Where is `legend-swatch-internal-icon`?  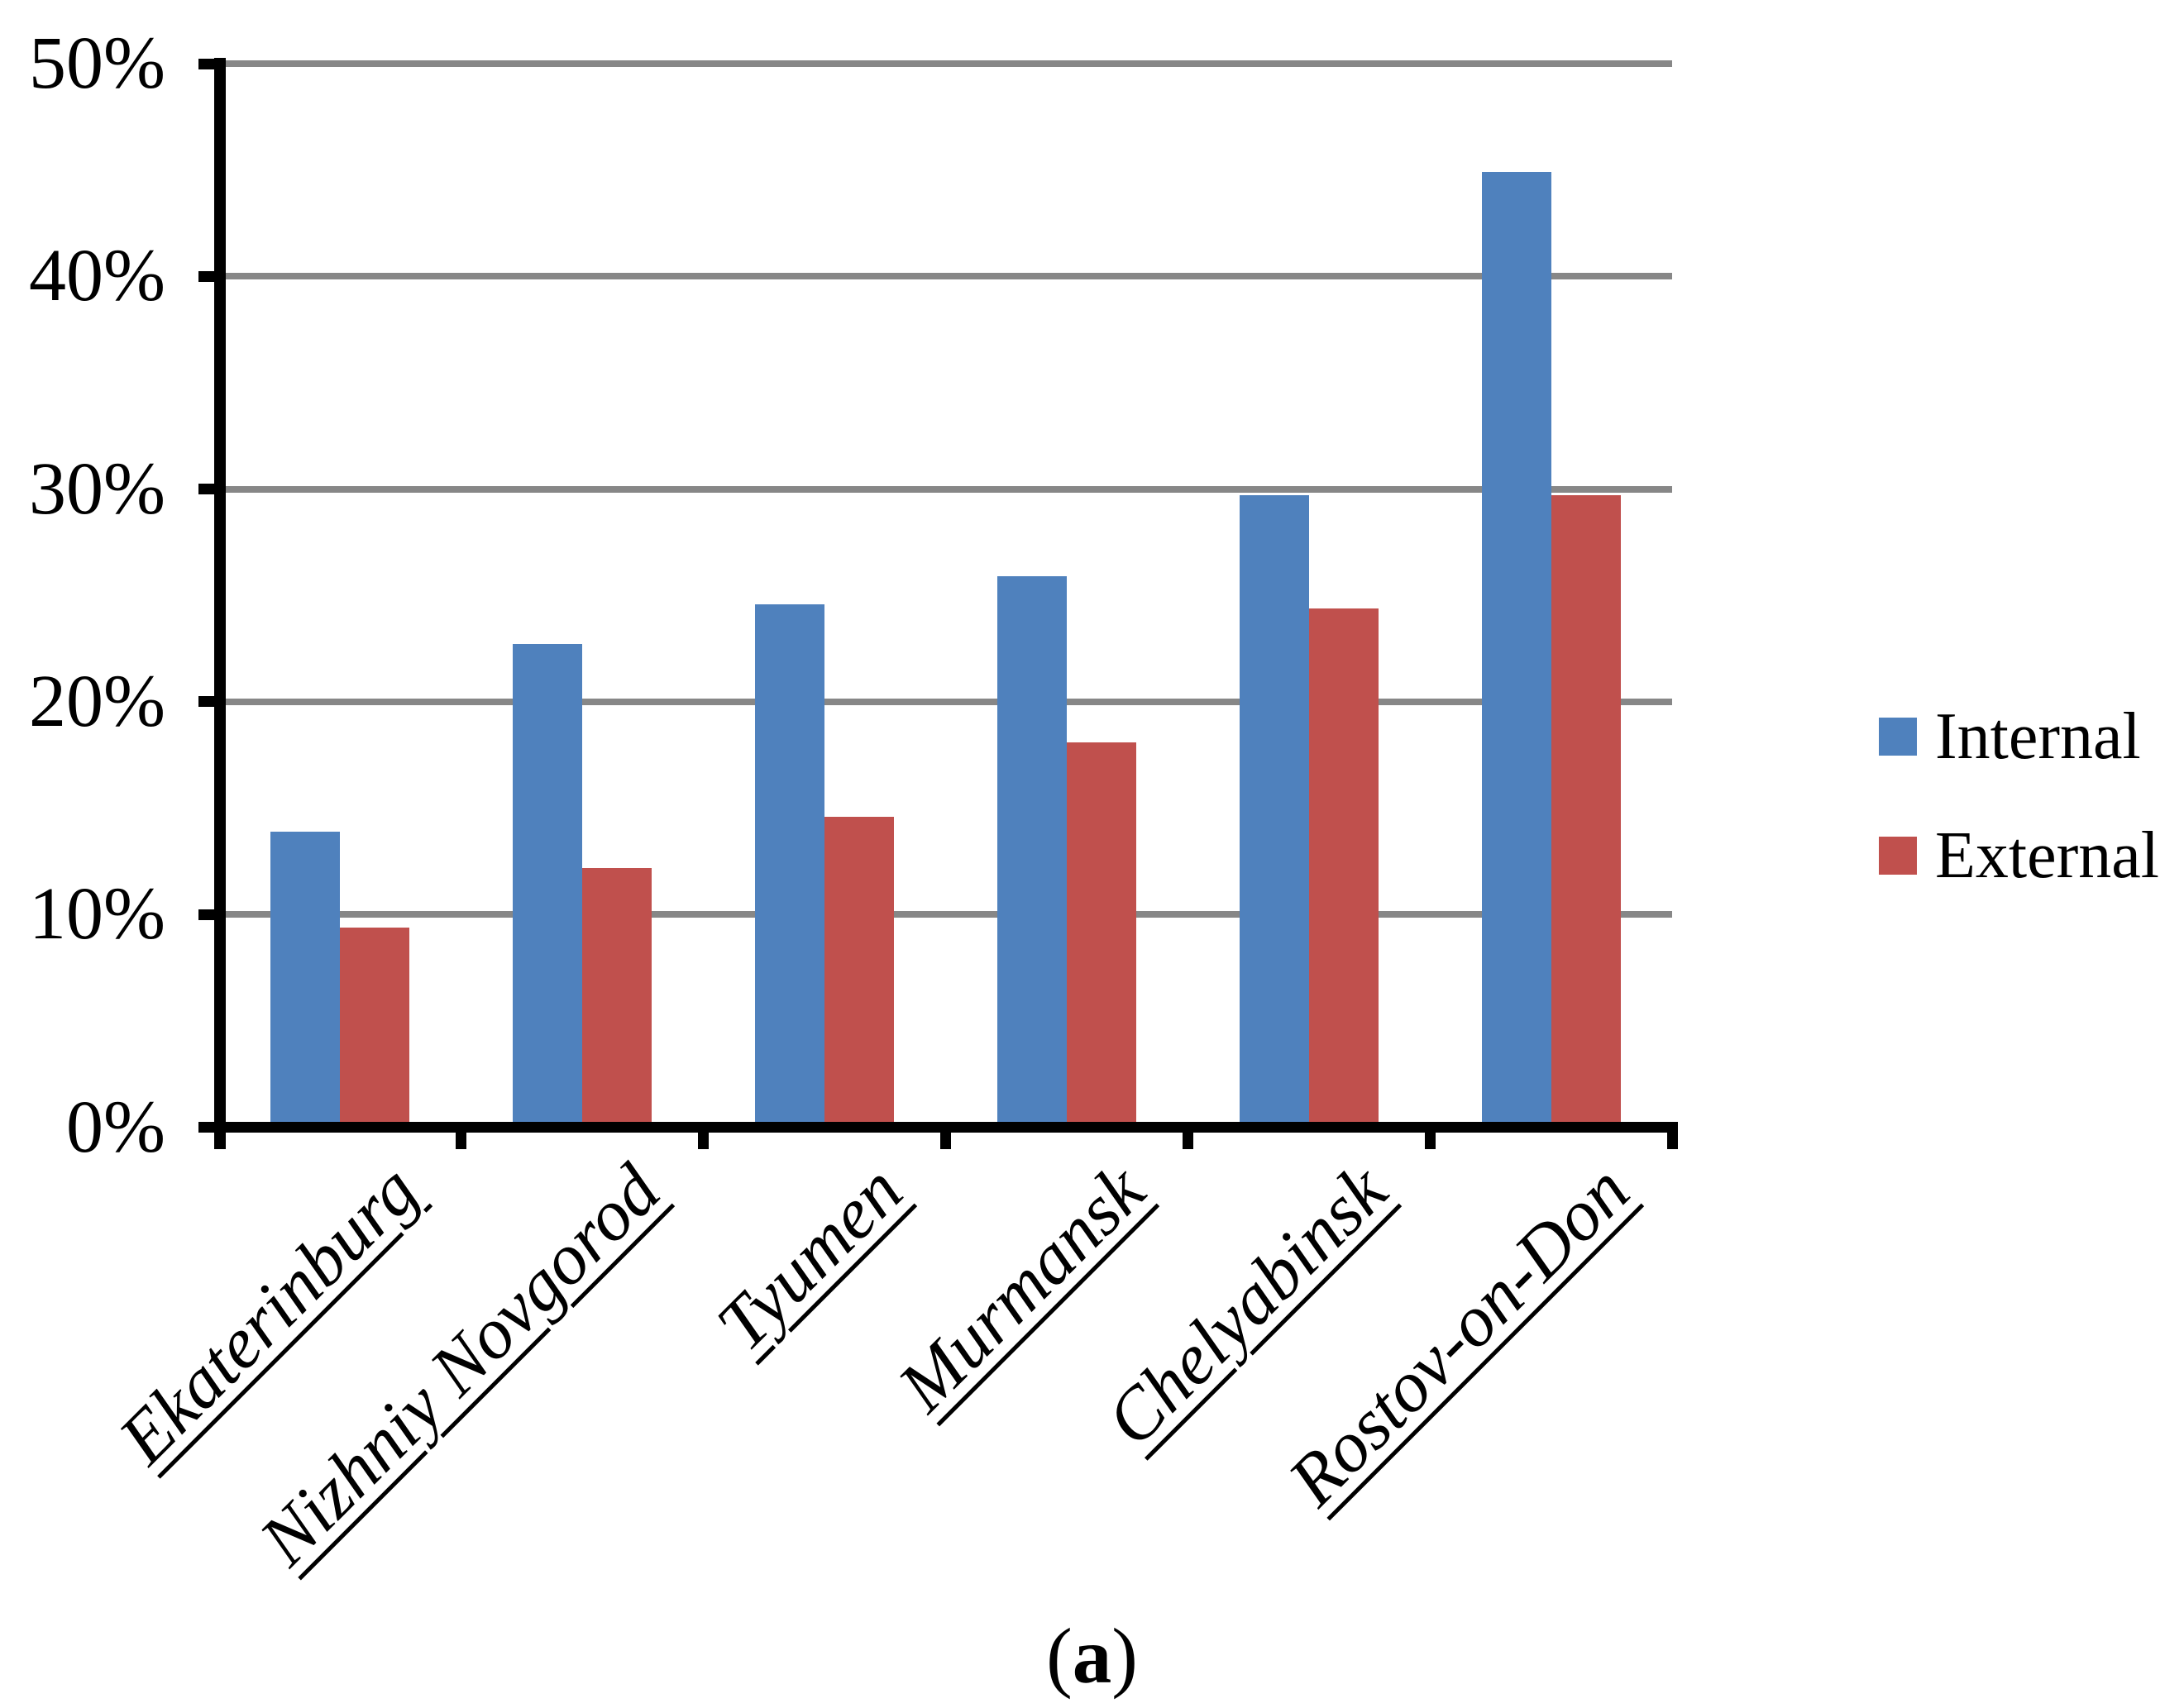
legend-swatch-internal-icon is located at coordinates (1898, 737).